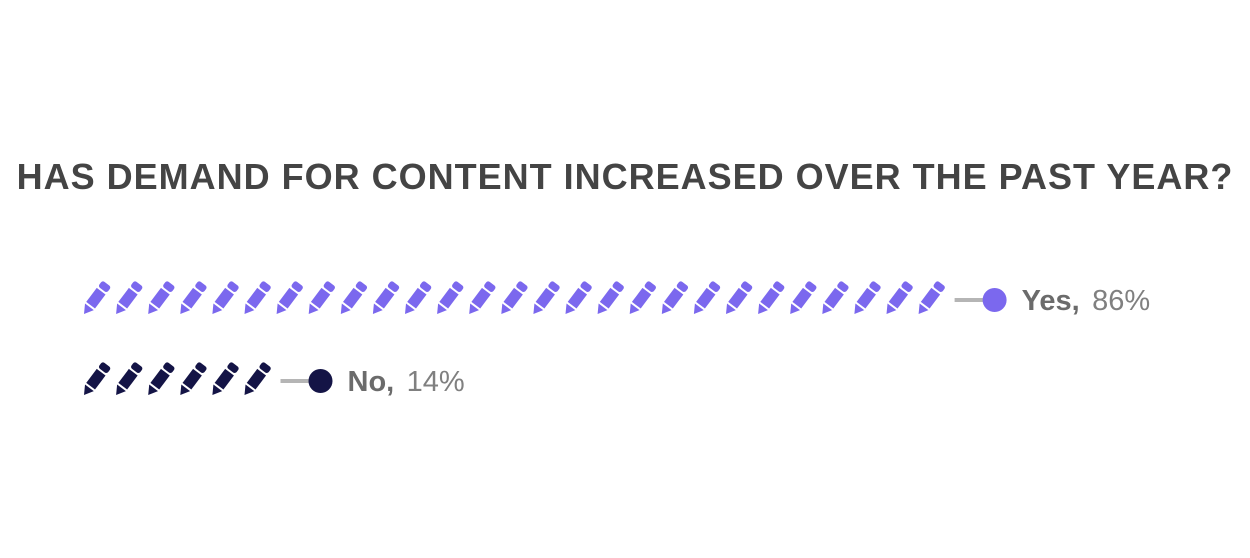 The height and width of the screenshot is (558, 1250). Describe the element at coordinates (320, 381) in the screenshot. I see `connector-dot-no` at that location.